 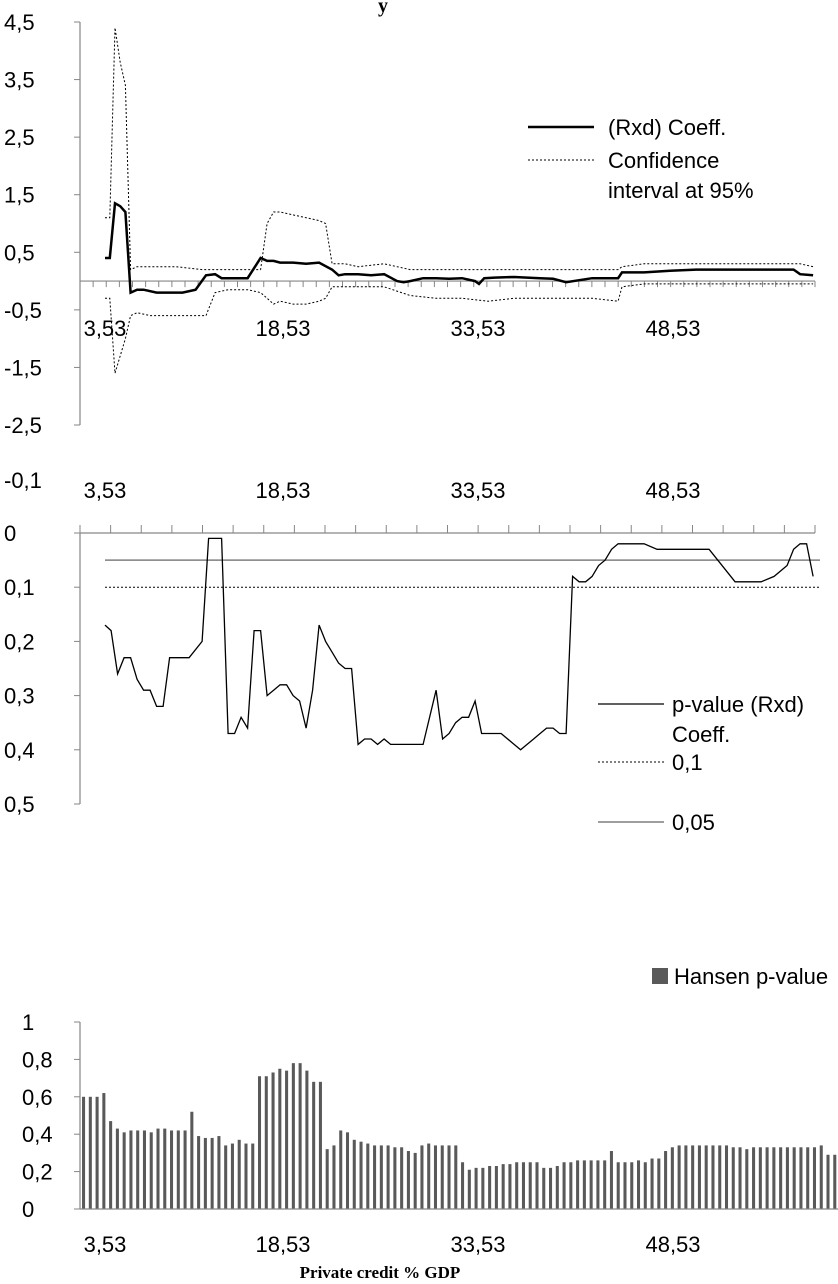 I want to click on legend-label-ci-line2: interval at 95%, so click(x=681, y=190).